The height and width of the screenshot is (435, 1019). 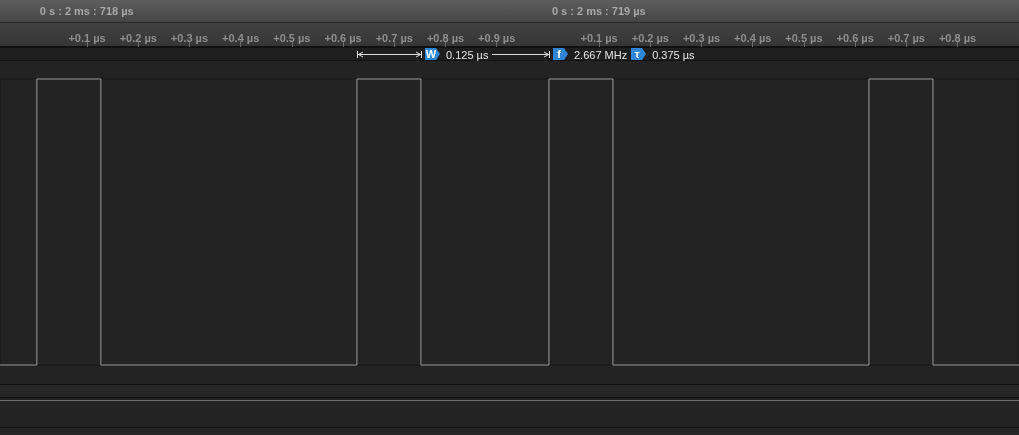 I want to click on x-tick-label: +0.5 µs, so click(x=292, y=37).